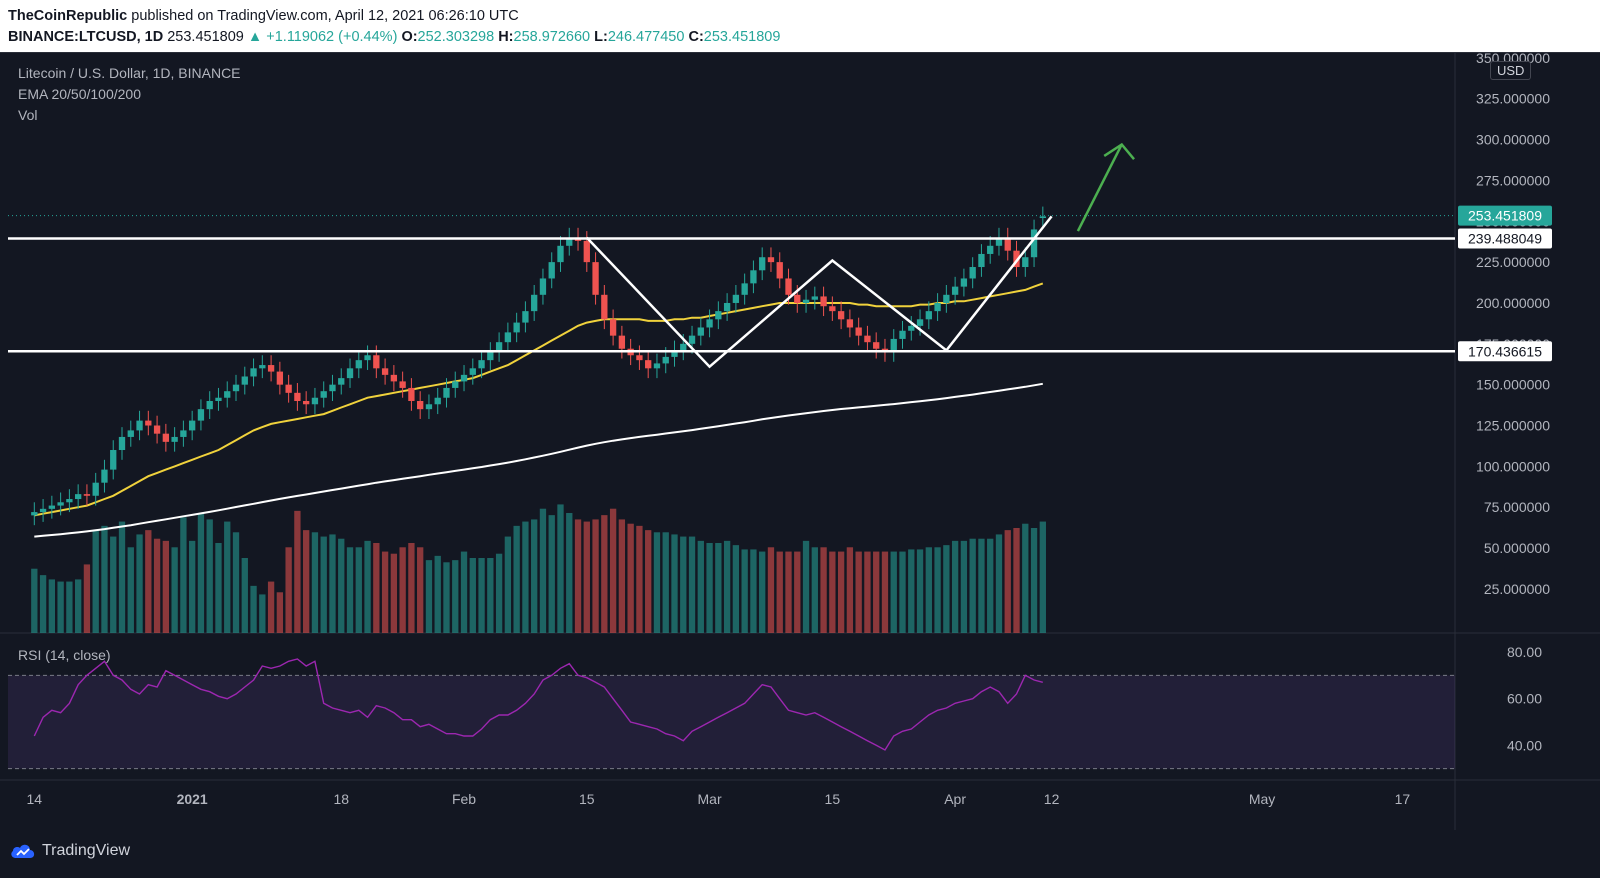 The width and height of the screenshot is (1600, 878). I want to click on tradingview-brand: TradingView, so click(86, 850).